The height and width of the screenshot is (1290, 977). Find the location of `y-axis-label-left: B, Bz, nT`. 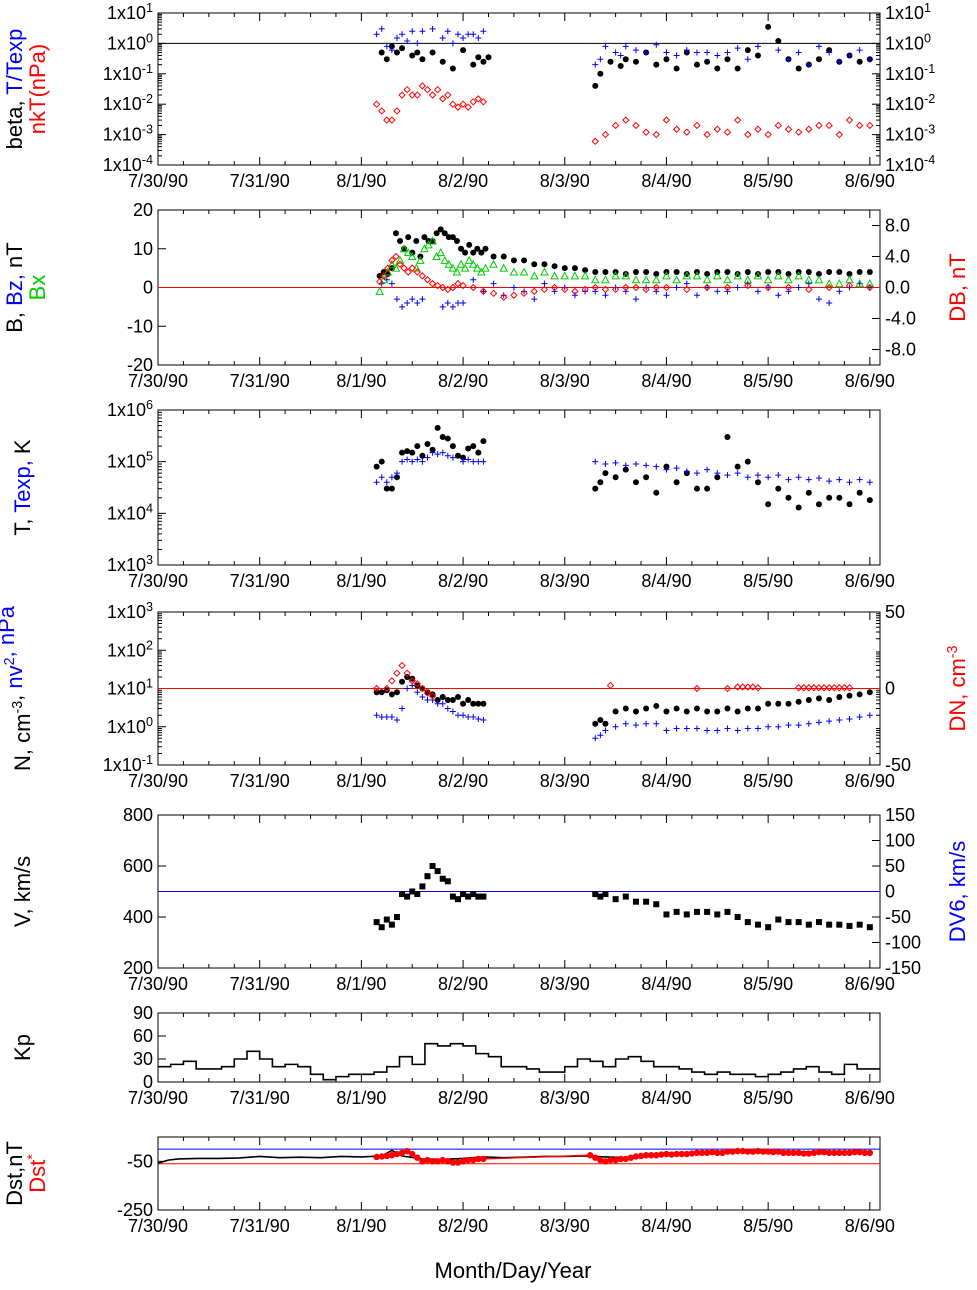

y-axis-label-left: B, Bz, nT is located at coordinates (14, 287).